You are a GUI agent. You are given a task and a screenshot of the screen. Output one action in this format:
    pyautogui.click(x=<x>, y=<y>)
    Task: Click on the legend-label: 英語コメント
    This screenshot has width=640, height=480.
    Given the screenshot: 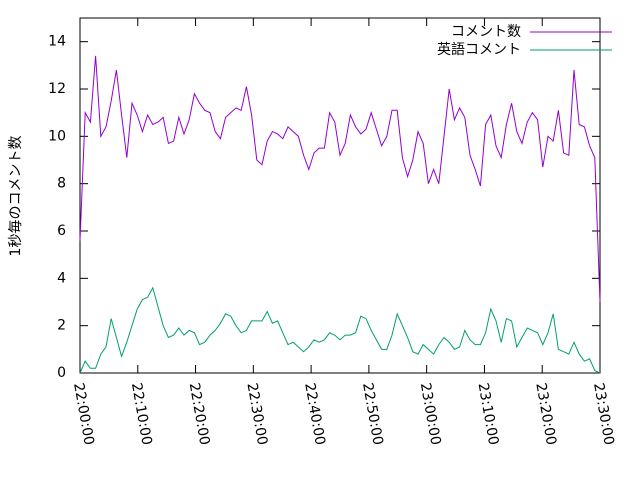 What is the action you would take?
    pyautogui.click(x=479, y=49)
    